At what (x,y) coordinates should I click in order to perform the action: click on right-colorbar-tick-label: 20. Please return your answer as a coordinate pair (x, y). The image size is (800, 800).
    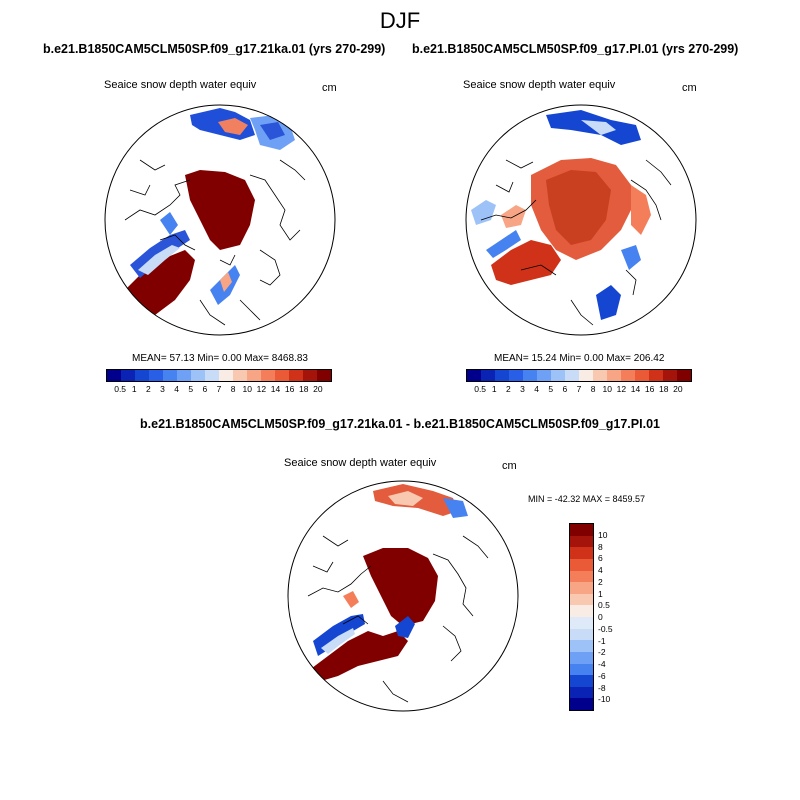
    Looking at the image, I should click on (678, 389).